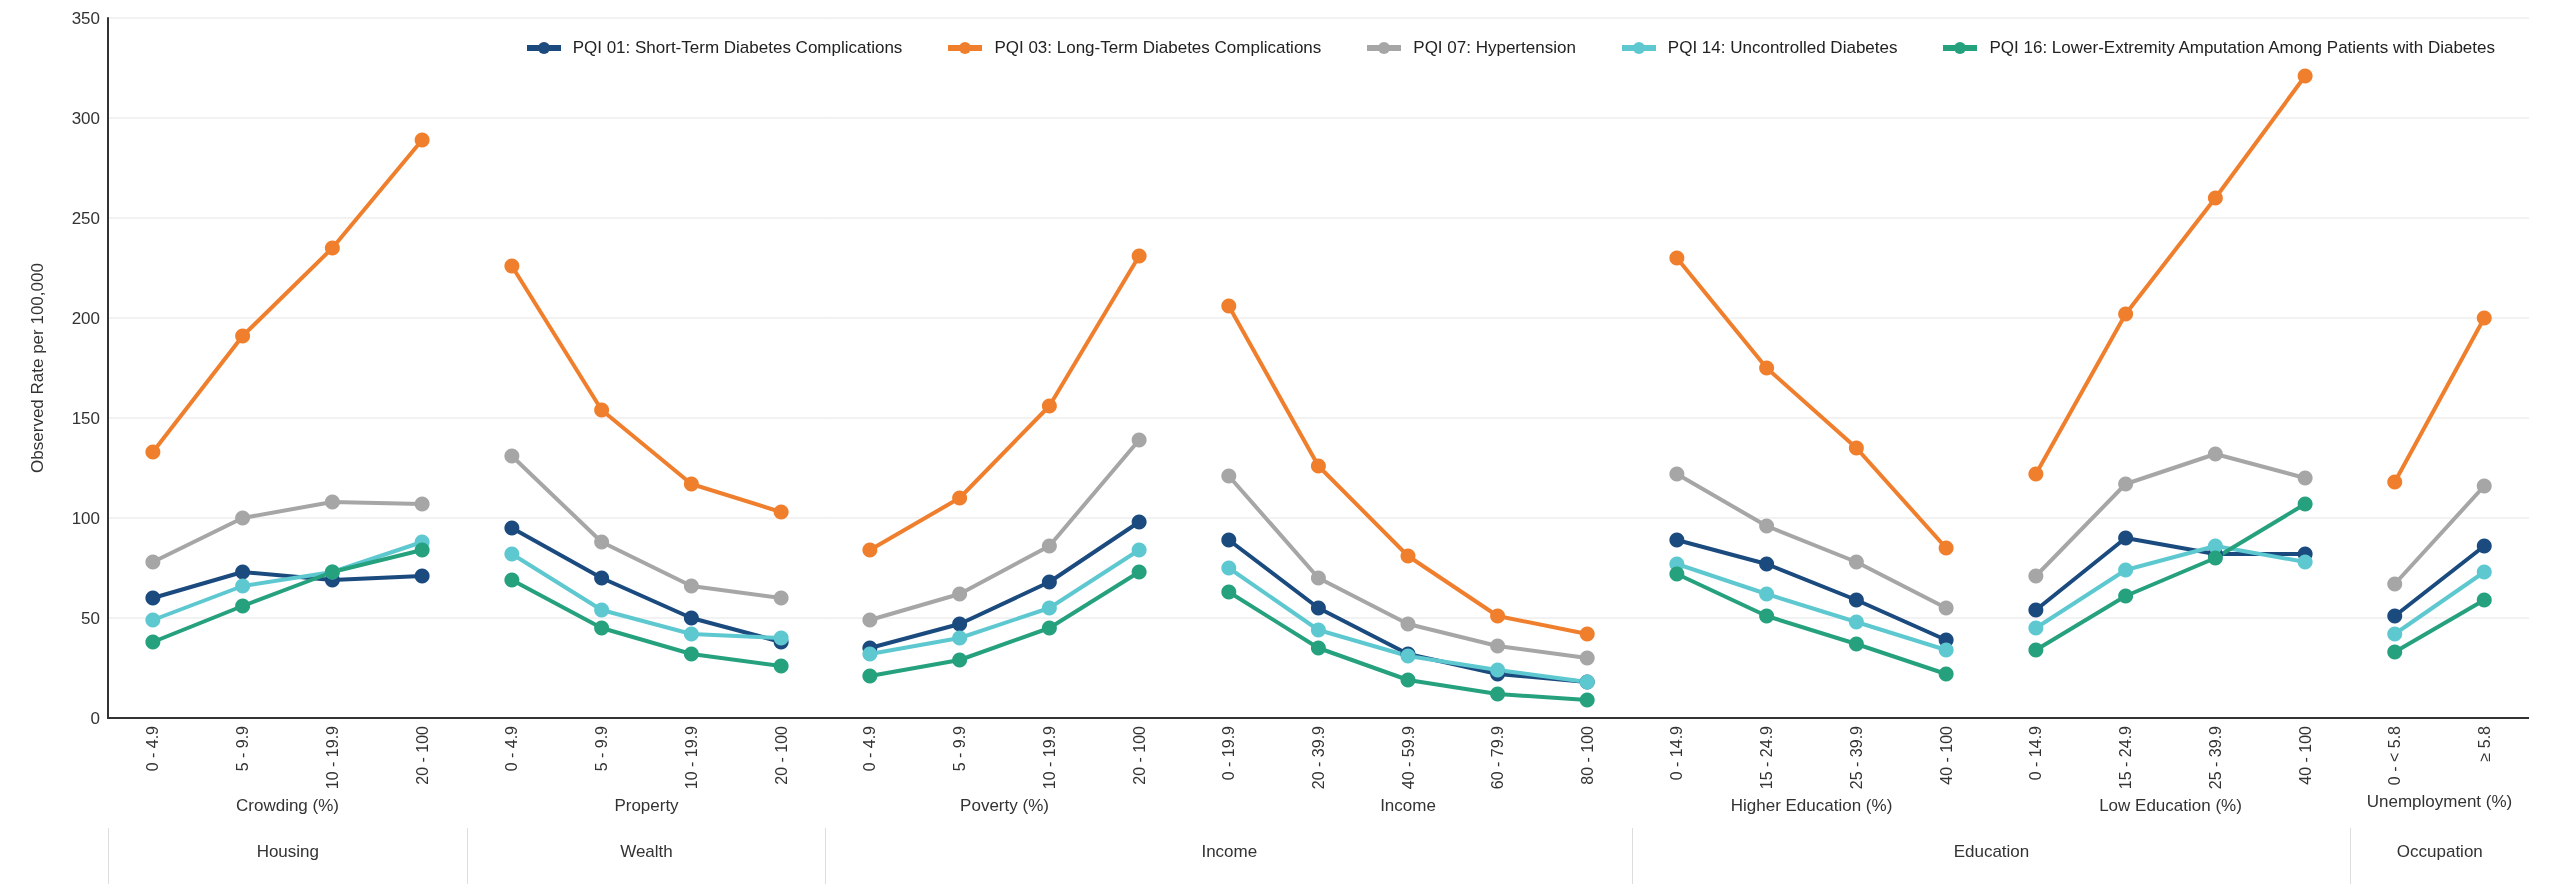  I want to click on y-axis-title: Observed Rate per 100,000, so click(37, 368).